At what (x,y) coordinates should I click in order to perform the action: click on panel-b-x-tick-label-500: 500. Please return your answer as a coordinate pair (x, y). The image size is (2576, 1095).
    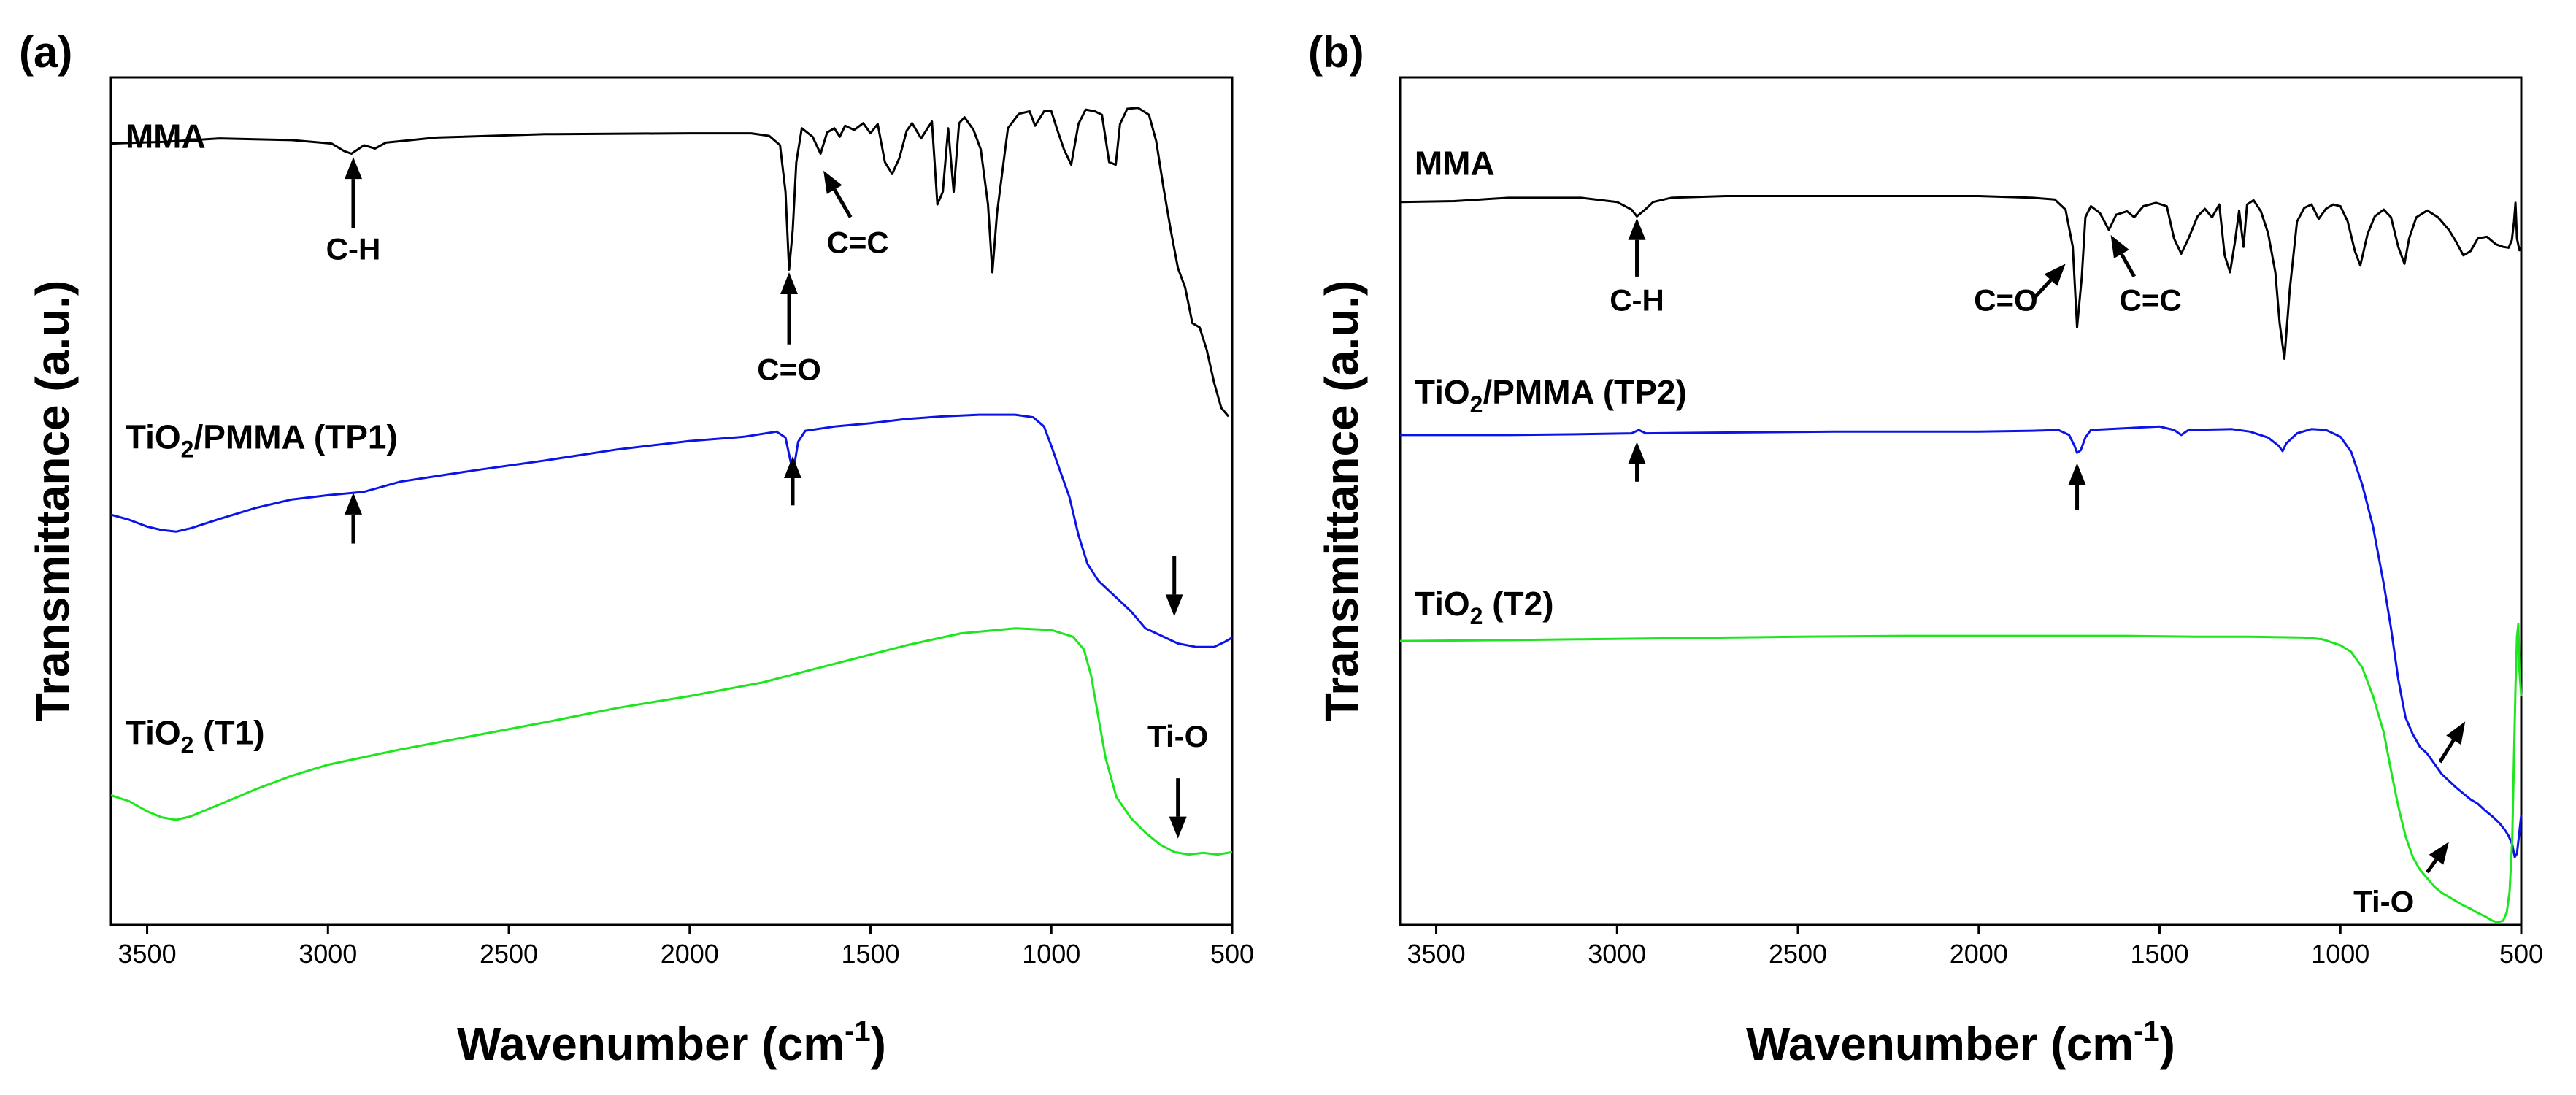
    Looking at the image, I should click on (2521, 954).